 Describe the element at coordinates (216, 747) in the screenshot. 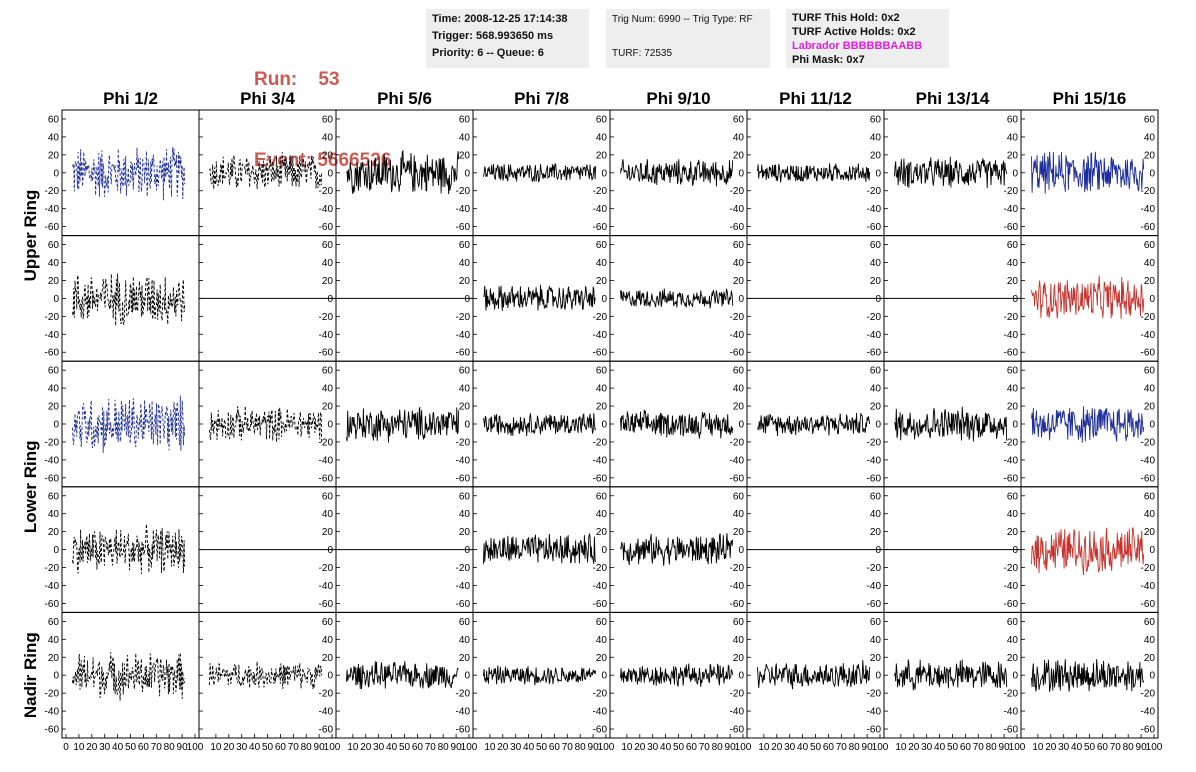

I see `x-tick-label: 10` at that location.